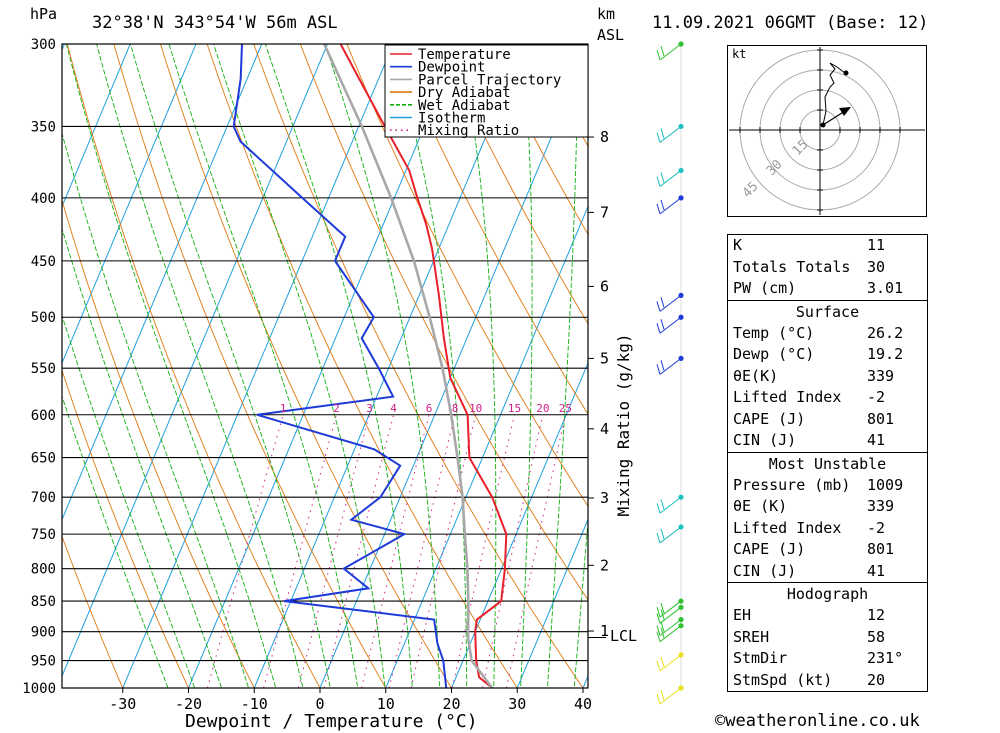  I want to click on pressure-tick-label: 450, so click(43, 262).